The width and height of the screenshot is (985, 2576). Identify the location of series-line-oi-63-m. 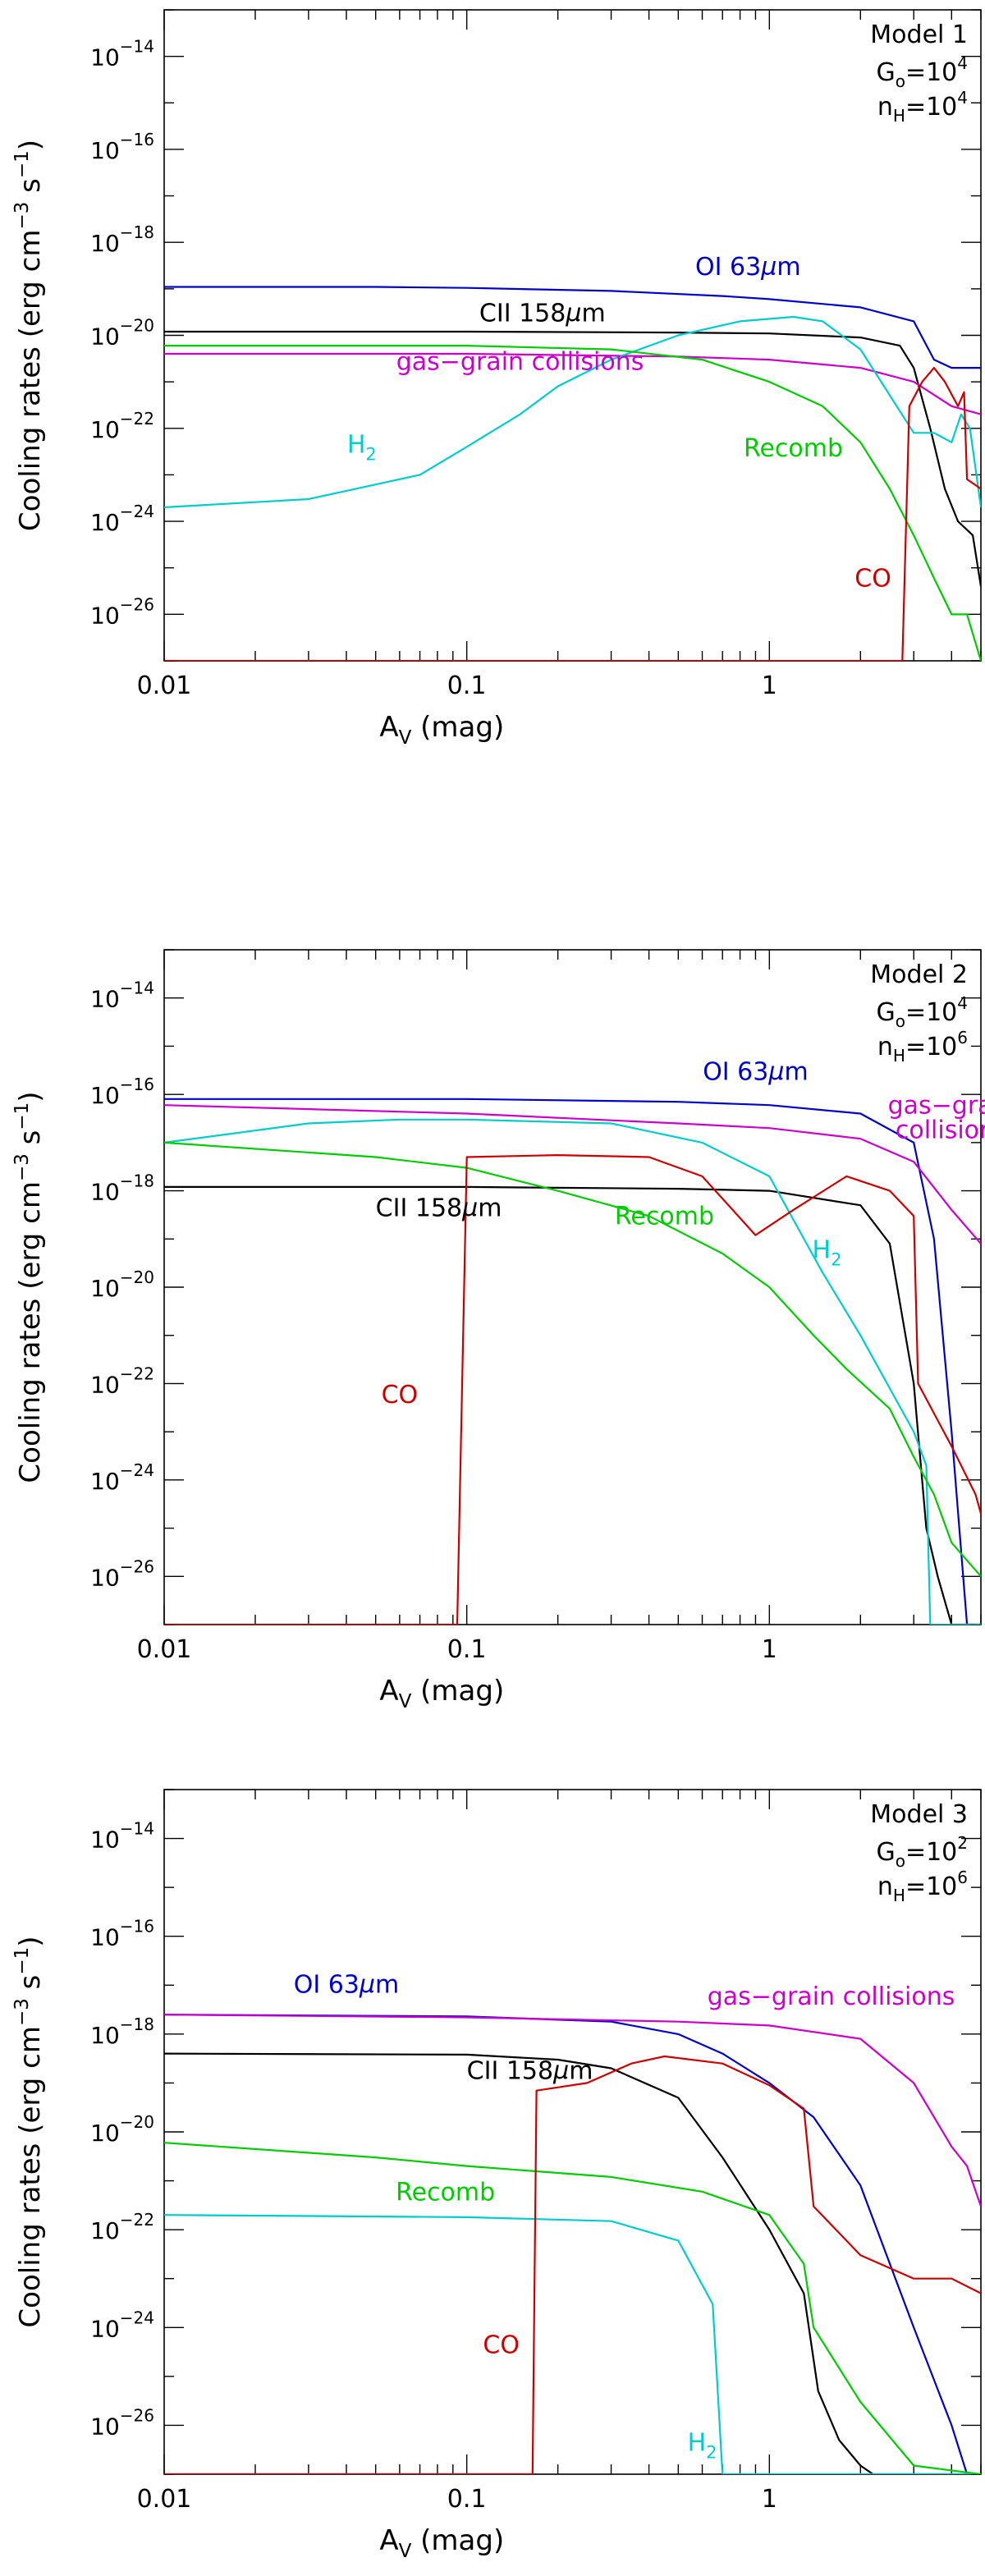
(572, 328).